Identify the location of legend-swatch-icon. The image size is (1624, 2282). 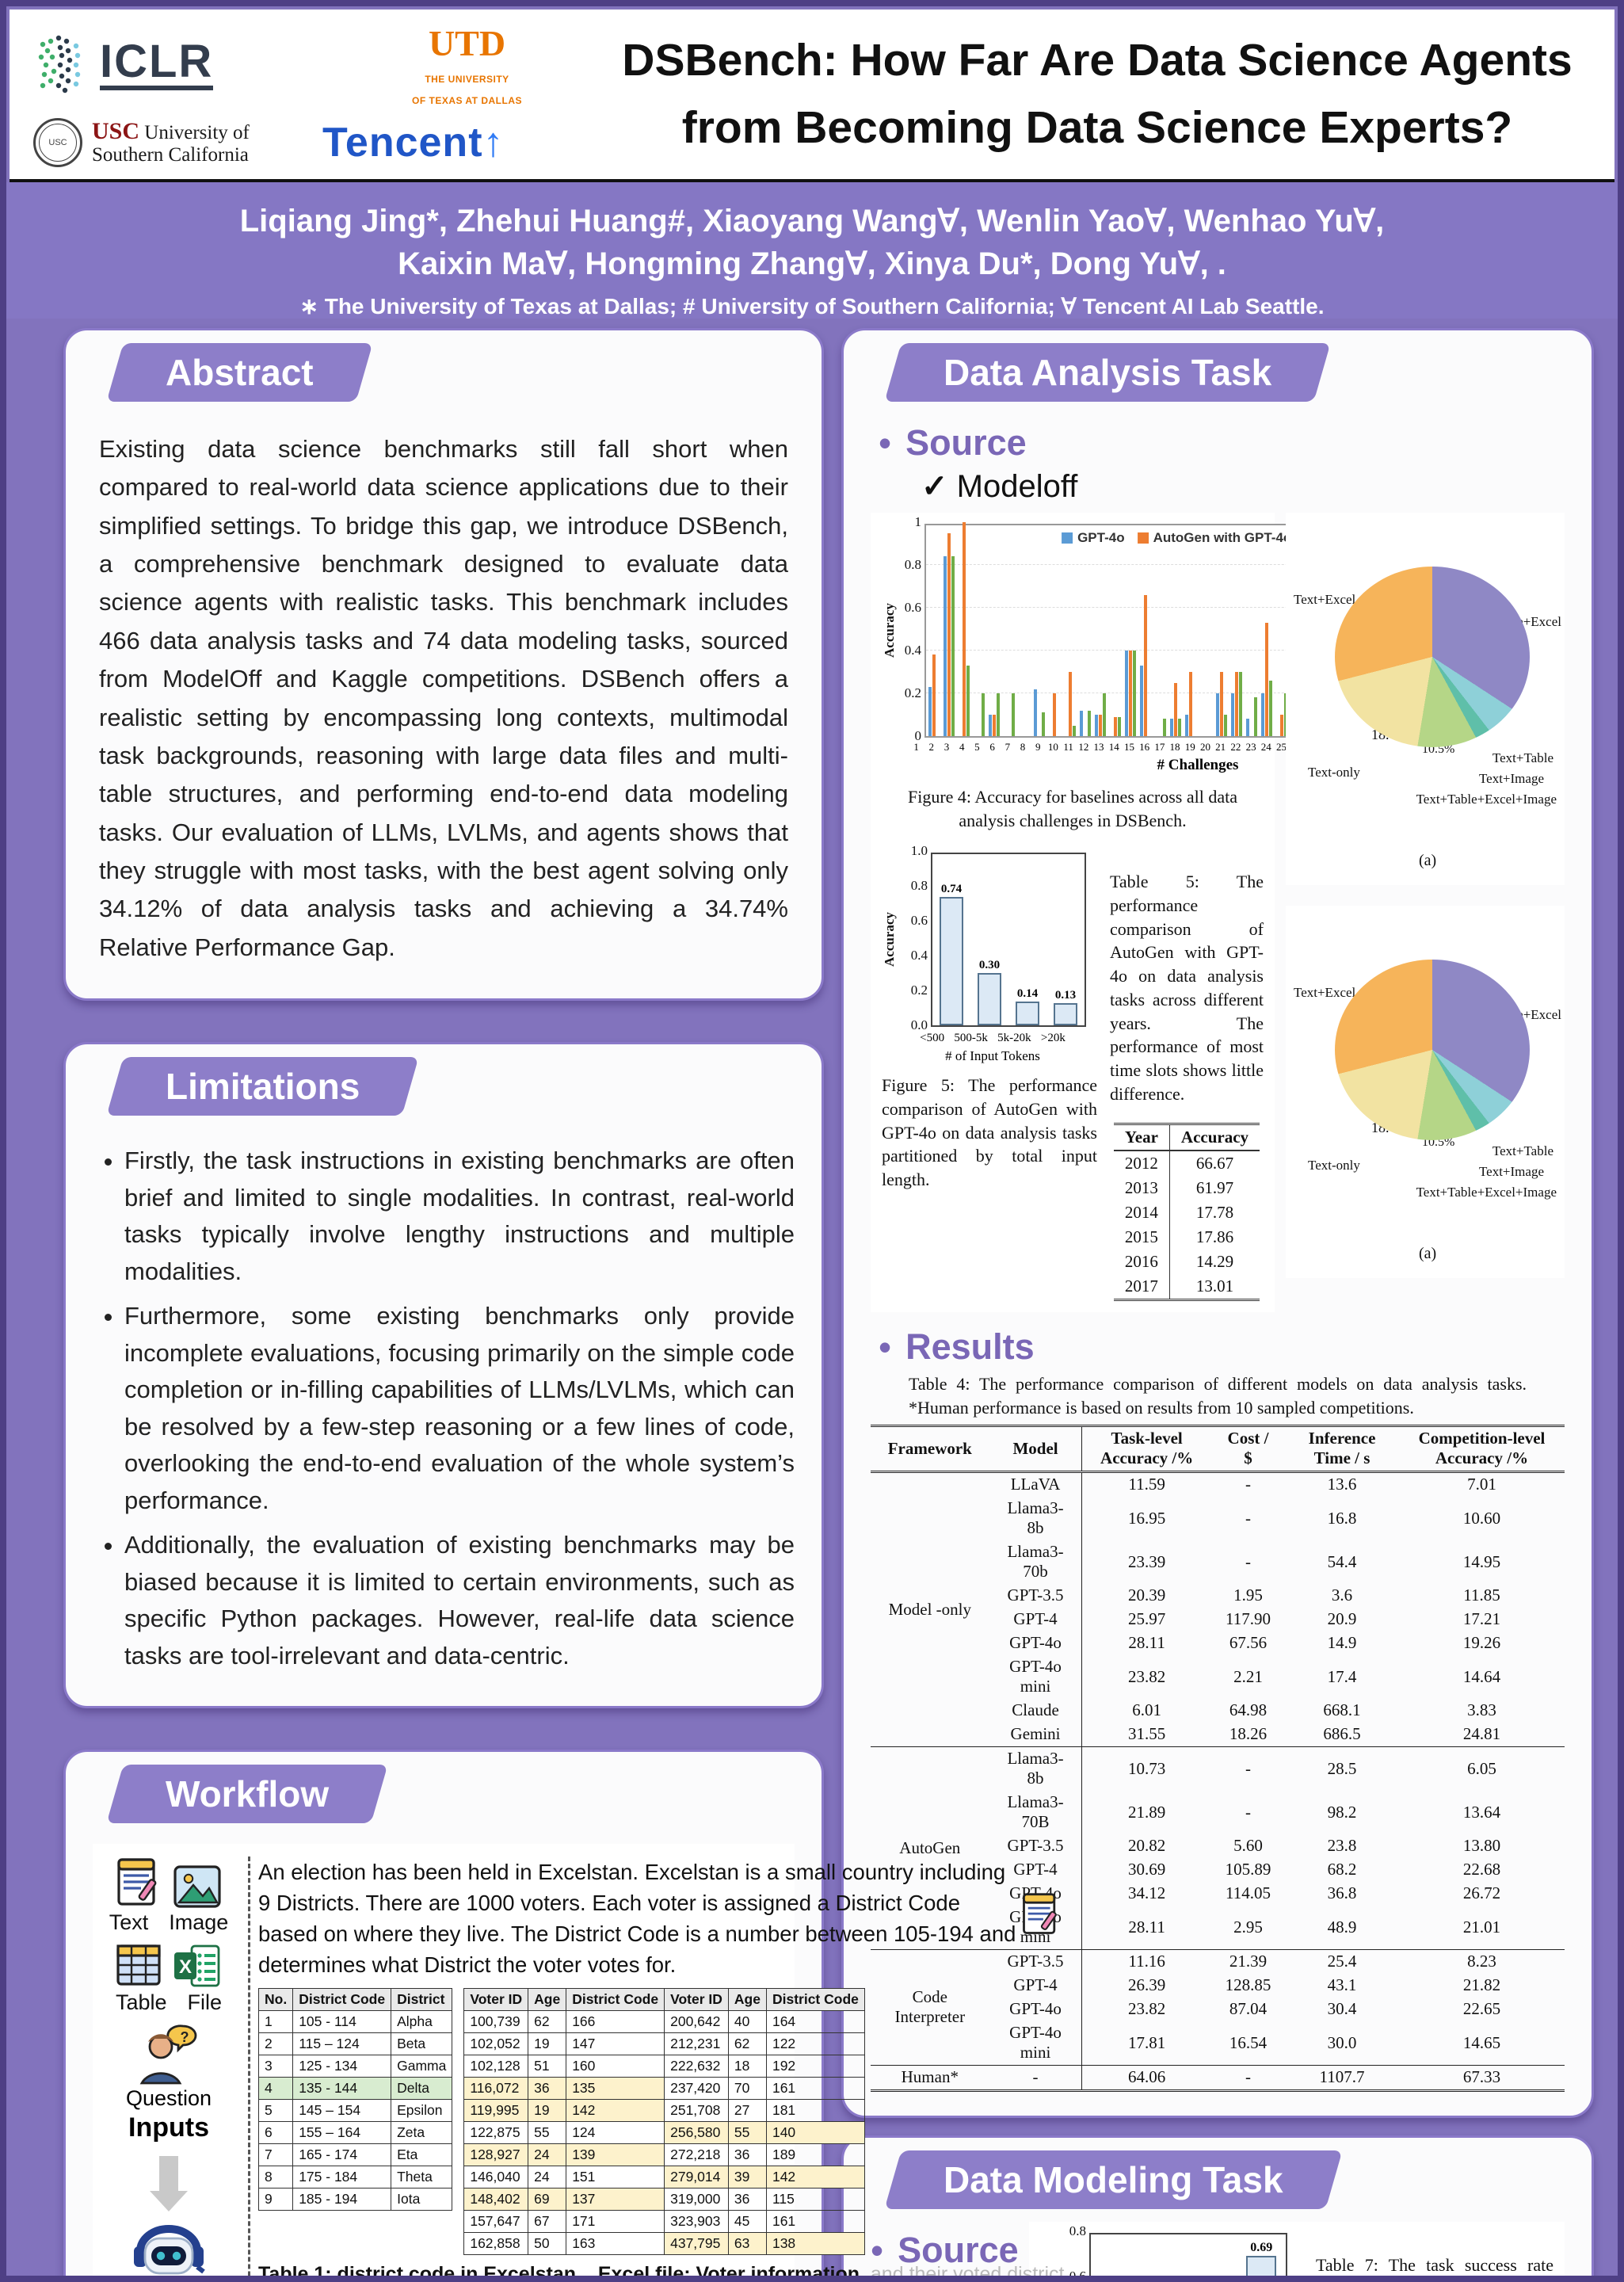
(1143, 538).